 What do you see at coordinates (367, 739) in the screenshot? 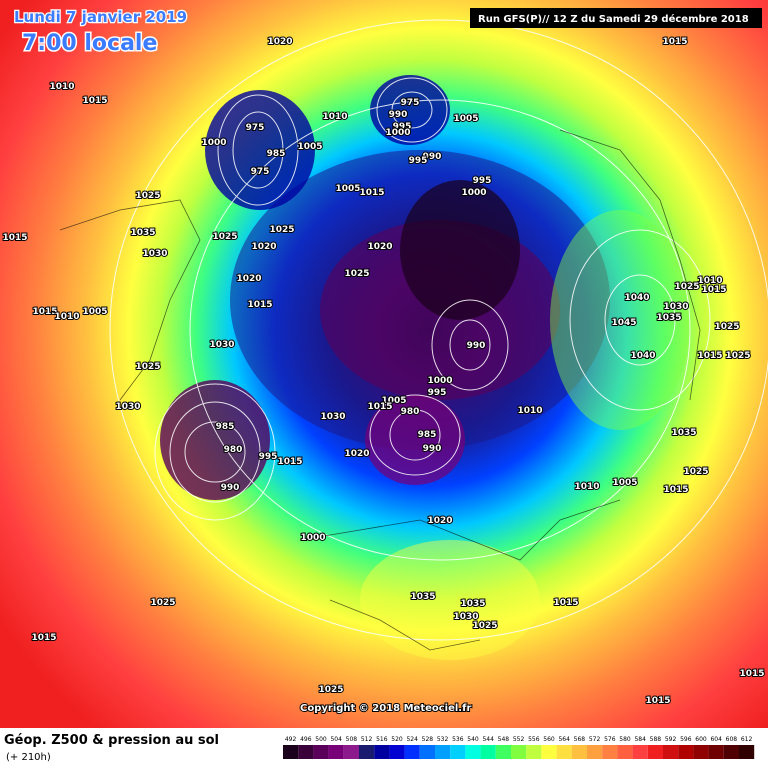
I see `colorbar-label: 512` at bounding box center [367, 739].